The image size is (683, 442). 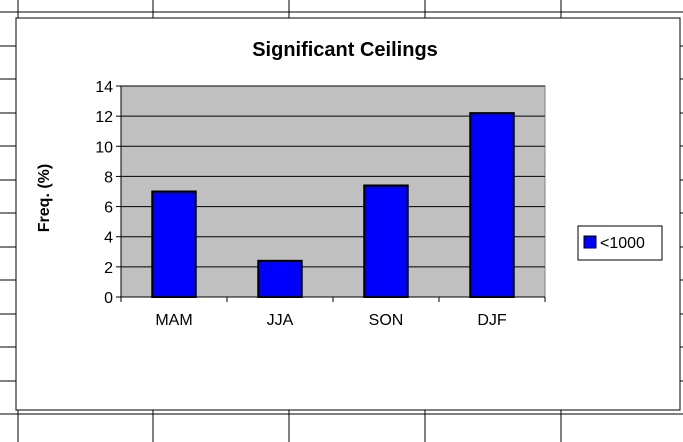 What do you see at coordinates (104, 117) in the screenshot?
I see `y-tick-label: 12` at bounding box center [104, 117].